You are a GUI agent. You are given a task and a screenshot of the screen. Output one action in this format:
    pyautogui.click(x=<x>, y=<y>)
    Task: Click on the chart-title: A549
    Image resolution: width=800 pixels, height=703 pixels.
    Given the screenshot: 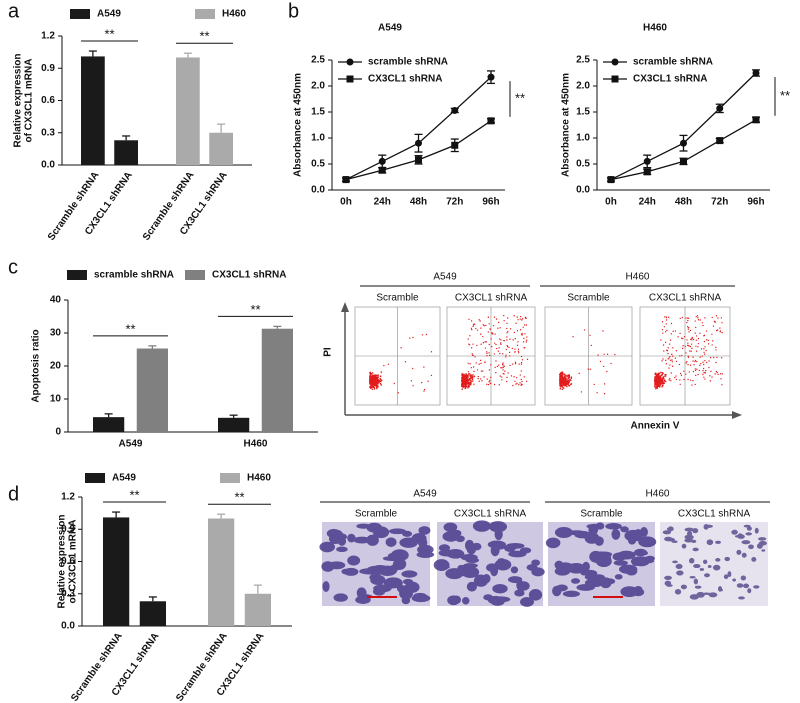 What is the action you would take?
    pyautogui.click(x=390, y=28)
    